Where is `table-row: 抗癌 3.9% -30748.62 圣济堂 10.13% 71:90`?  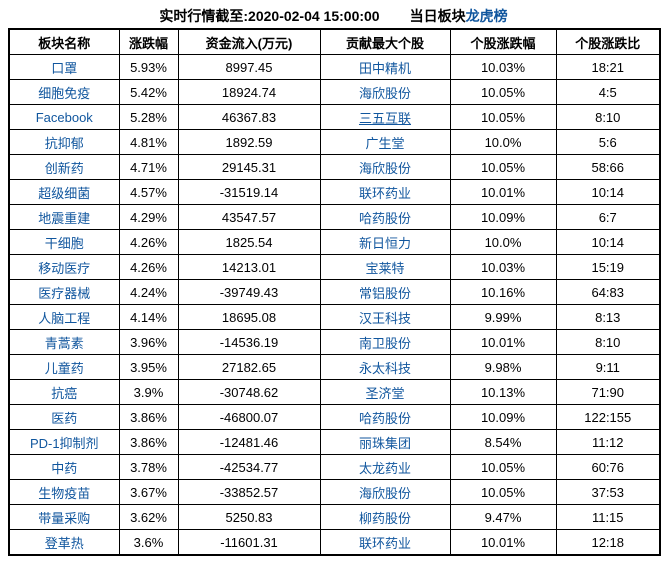 table-row: 抗癌 3.9% -30748.62 圣济堂 10.13% 71:90 is located at coordinates (334, 392).